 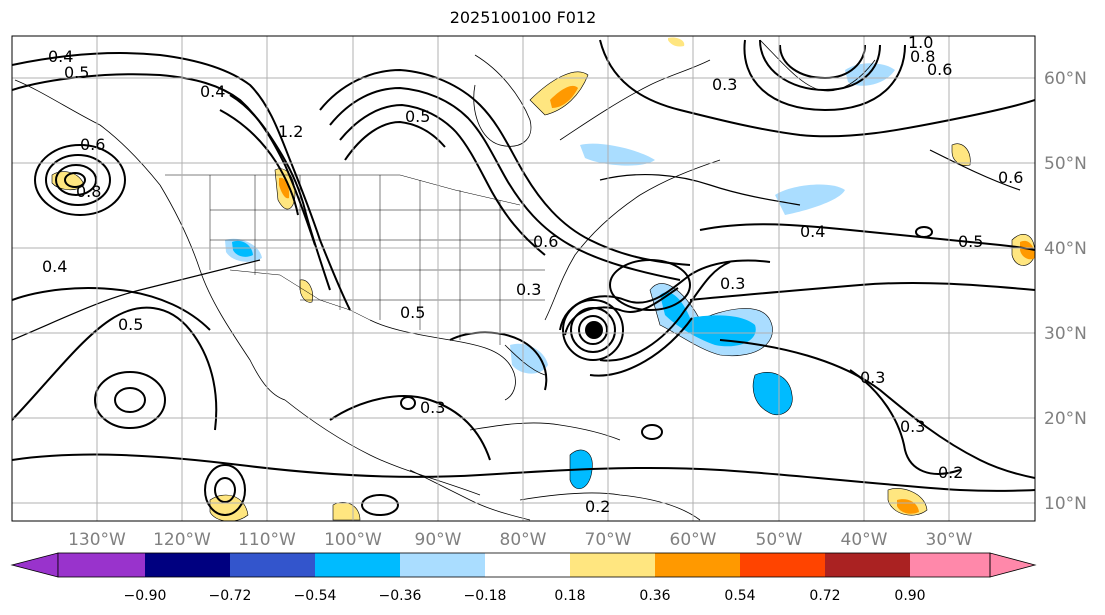 What do you see at coordinates (870, 74) in the screenshot?
I see `shade-blue-greenland` at bounding box center [870, 74].